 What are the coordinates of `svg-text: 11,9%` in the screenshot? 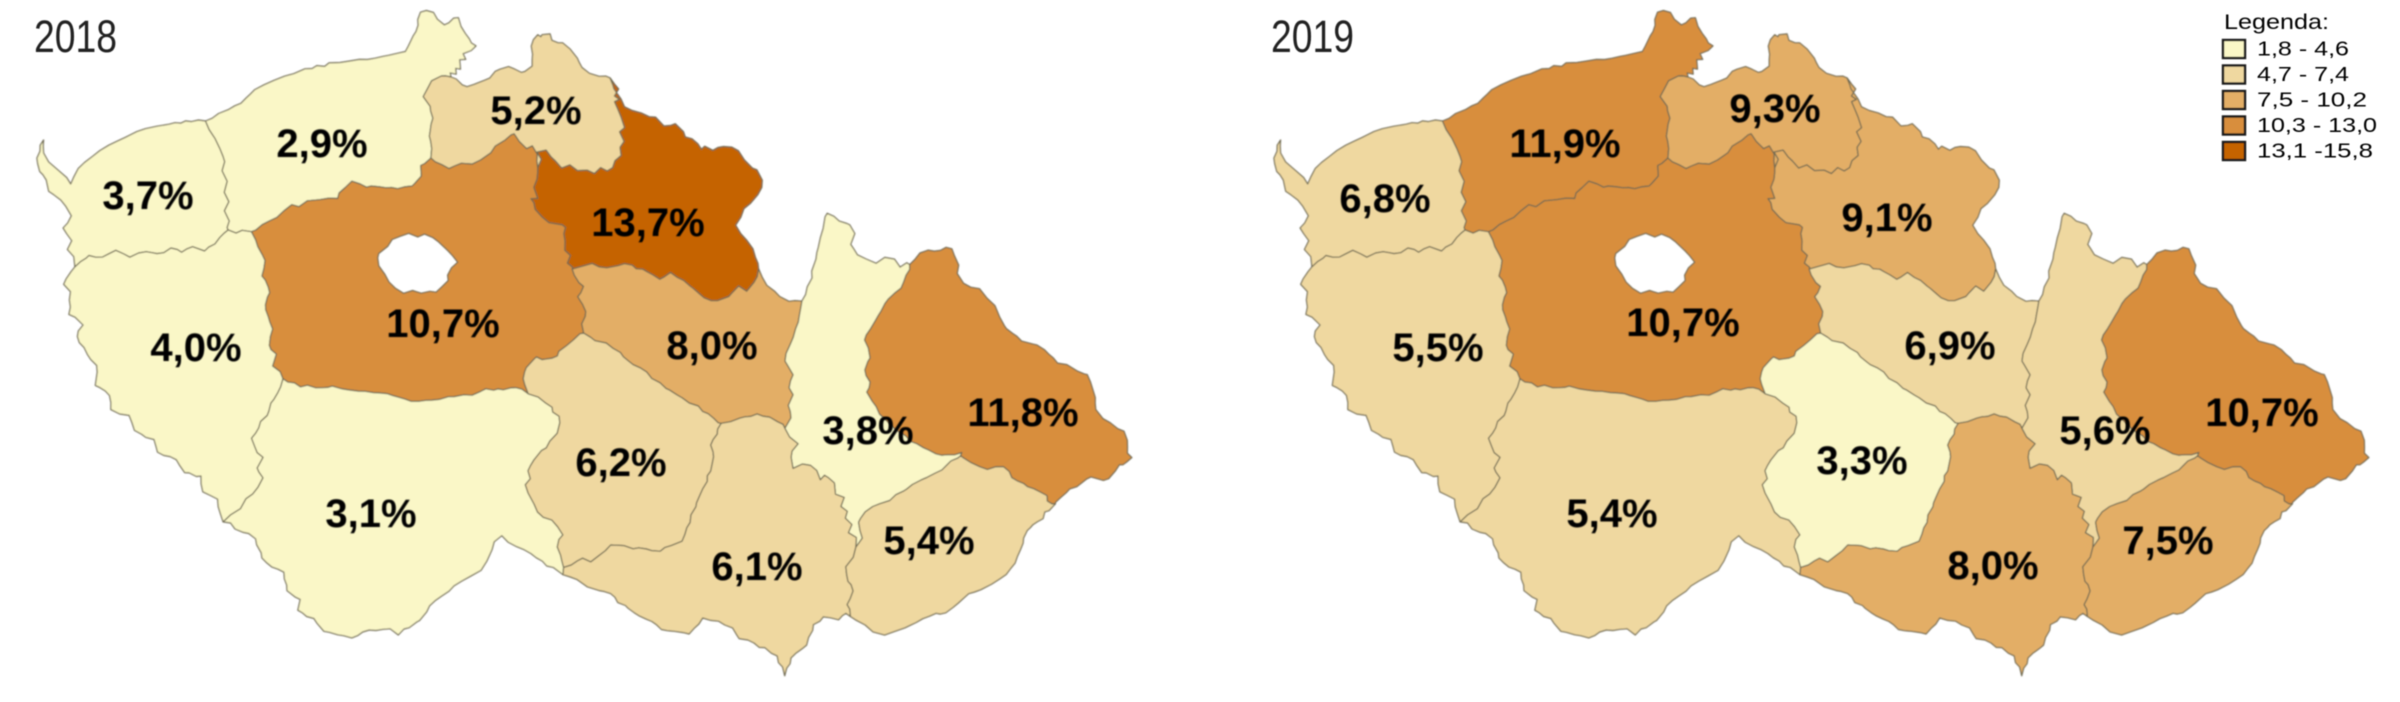 It's located at (1564, 144).